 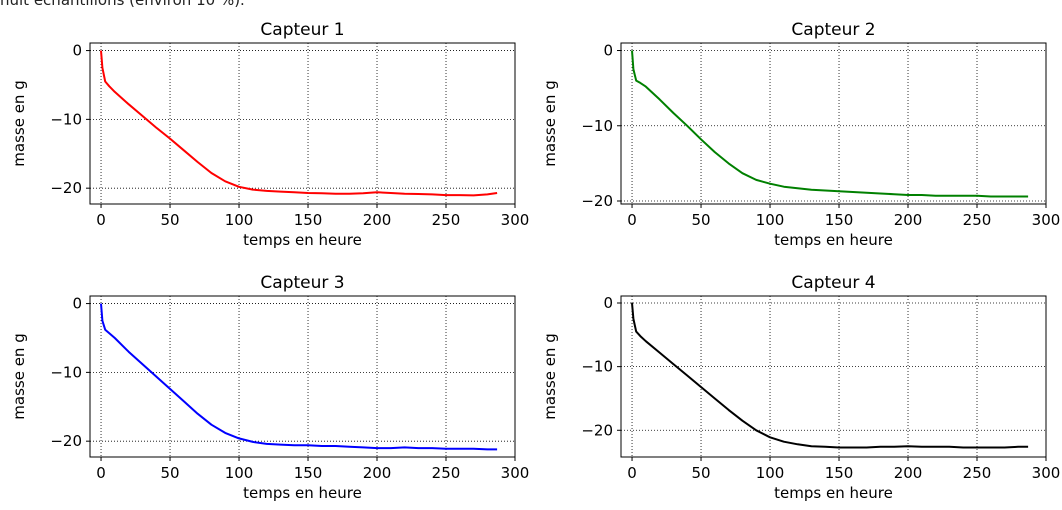 What do you see at coordinates (833, 283) in the screenshot?
I see `chart-title: Capteur 4` at bounding box center [833, 283].